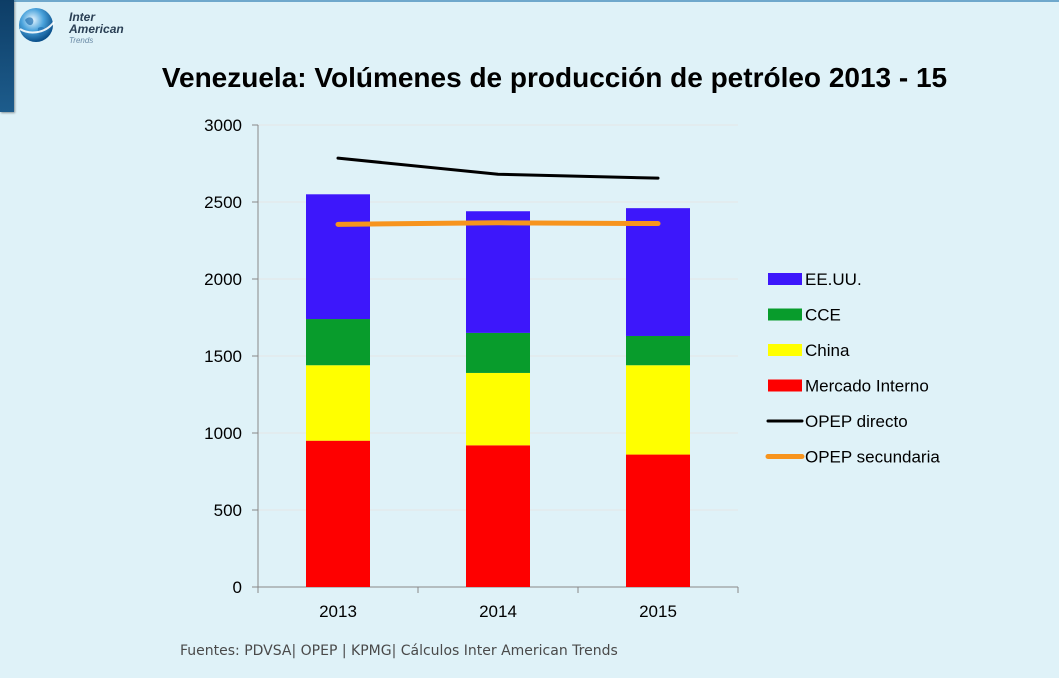 This screenshot has width=1059, height=678. Describe the element at coordinates (223, 125) in the screenshot. I see `y-tick-label: 3000` at that location.